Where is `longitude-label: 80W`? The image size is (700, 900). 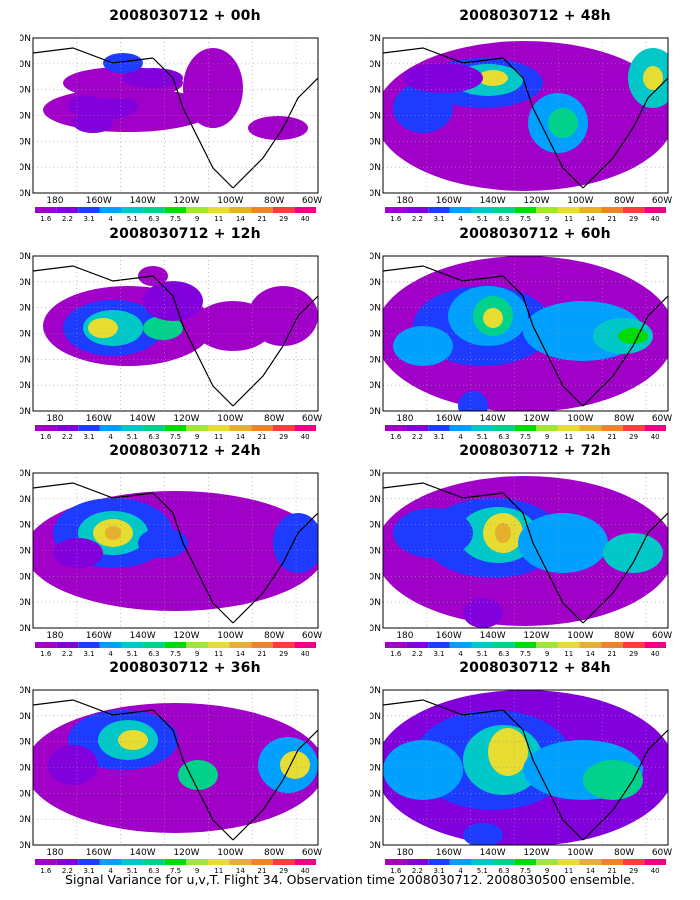
longitude-label: 80W is located at coordinates (274, 853).